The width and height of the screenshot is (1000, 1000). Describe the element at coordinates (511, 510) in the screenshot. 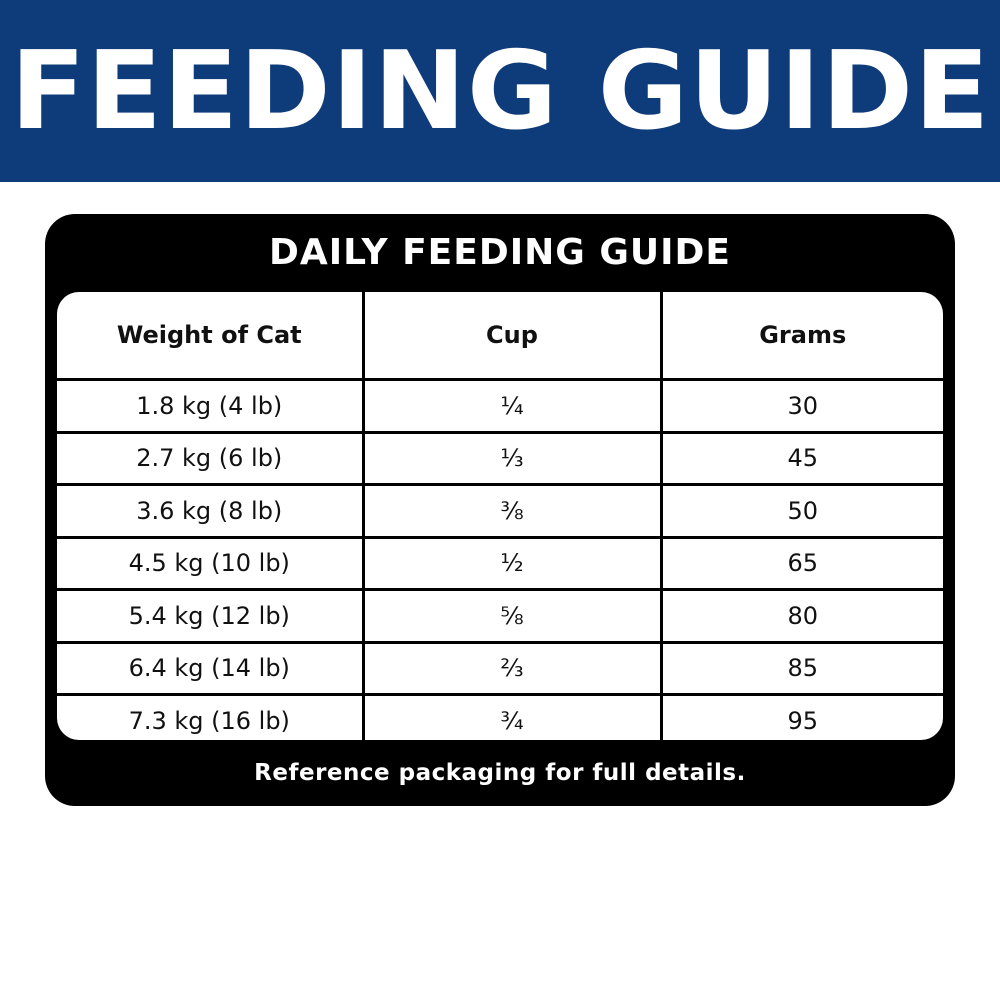

I see `cell-cup: ⅜` at that location.